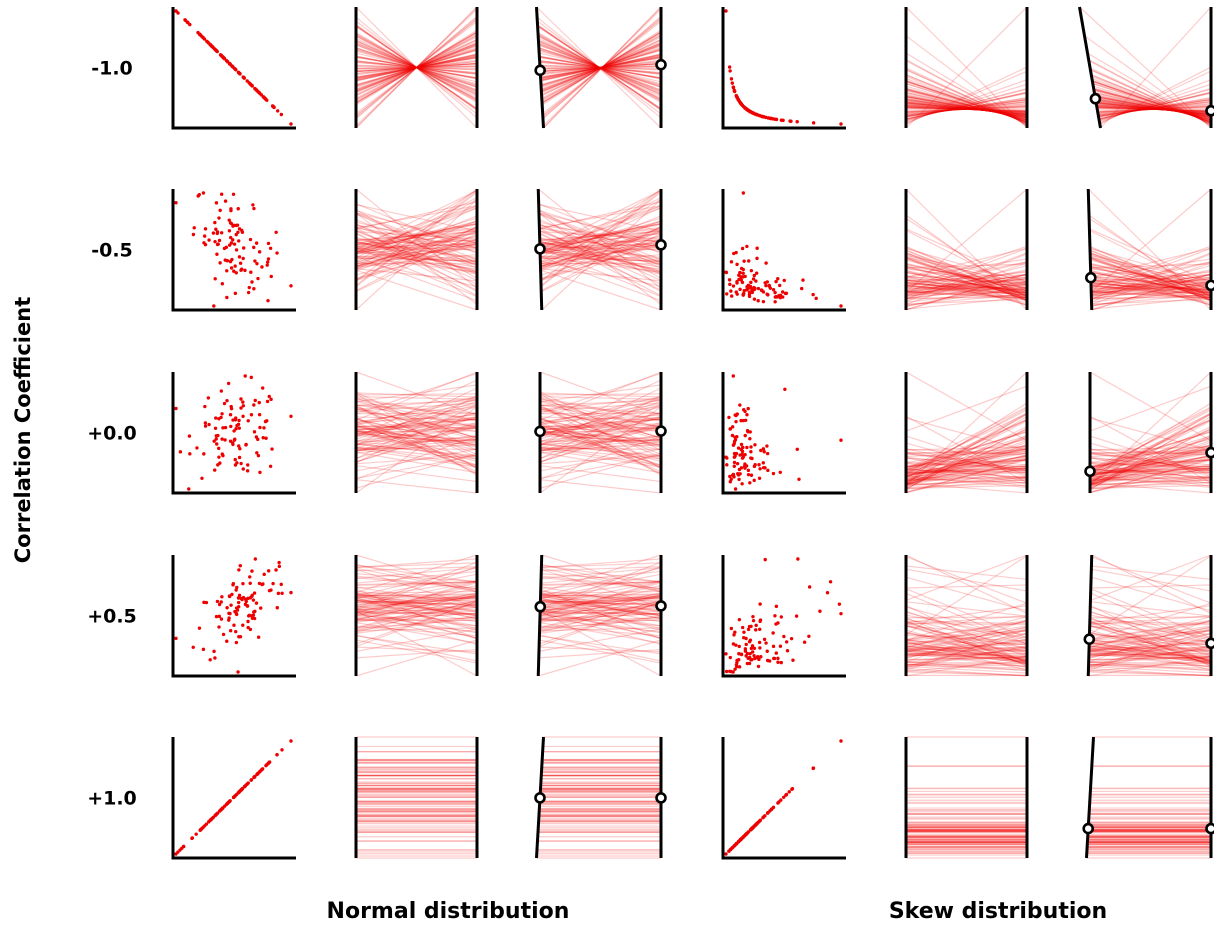  What do you see at coordinates (540, 431) in the screenshot?
I see `mean-marker-left` at bounding box center [540, 431].